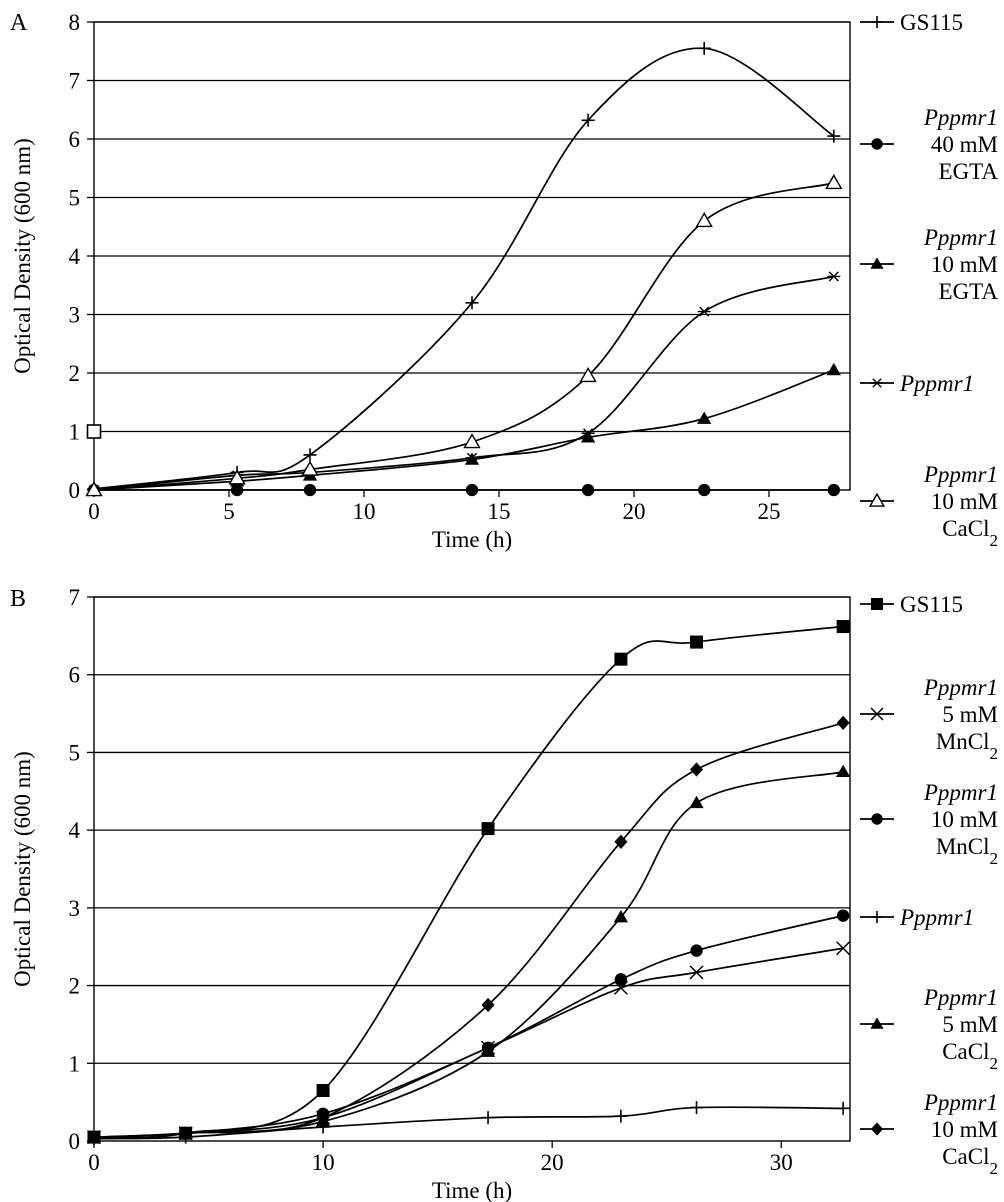  I want to click on y-tick-label: 5, so click(75, 752).